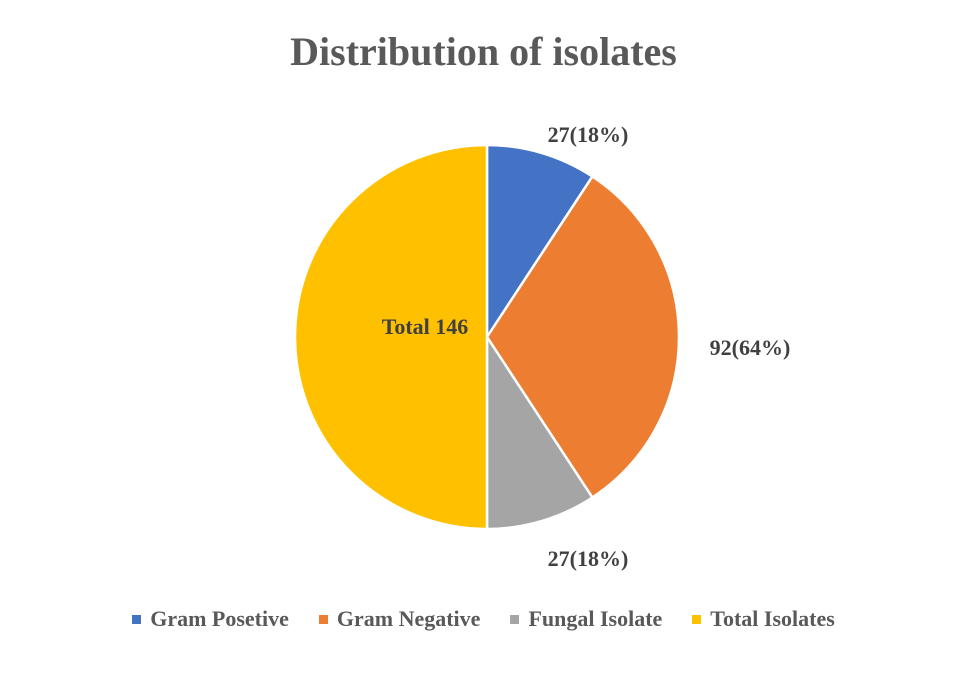 The height and width of the screenshot is (674, 967). I want to click on legend-label: Total Isolates, so click(772, 618).